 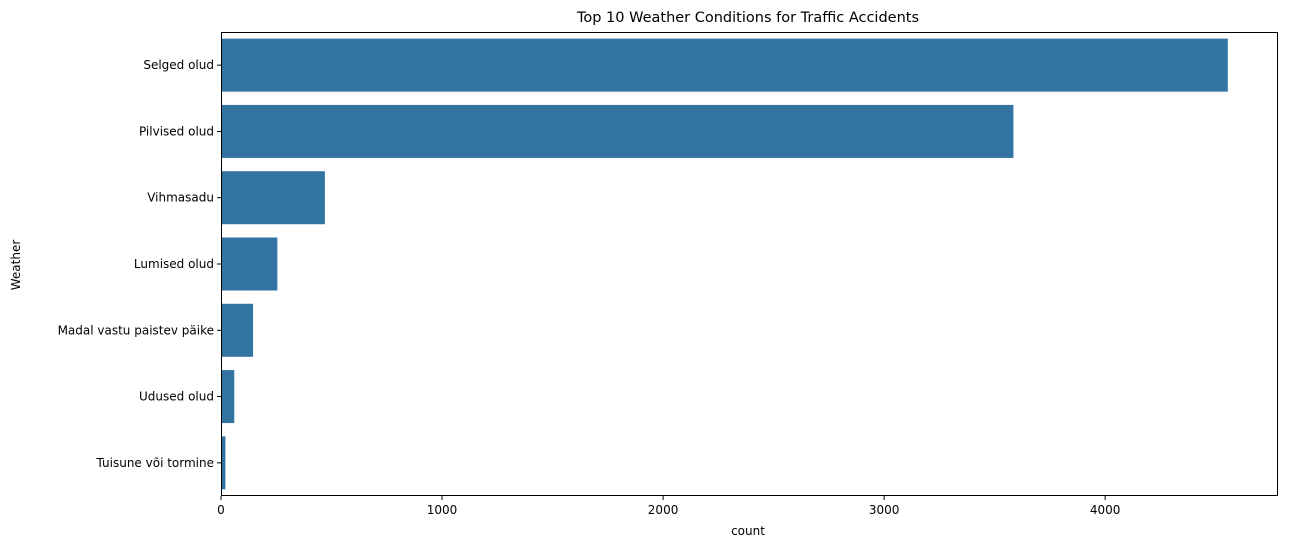 I want to click on x-tick-label: 3000, so click(x=884, y=510).